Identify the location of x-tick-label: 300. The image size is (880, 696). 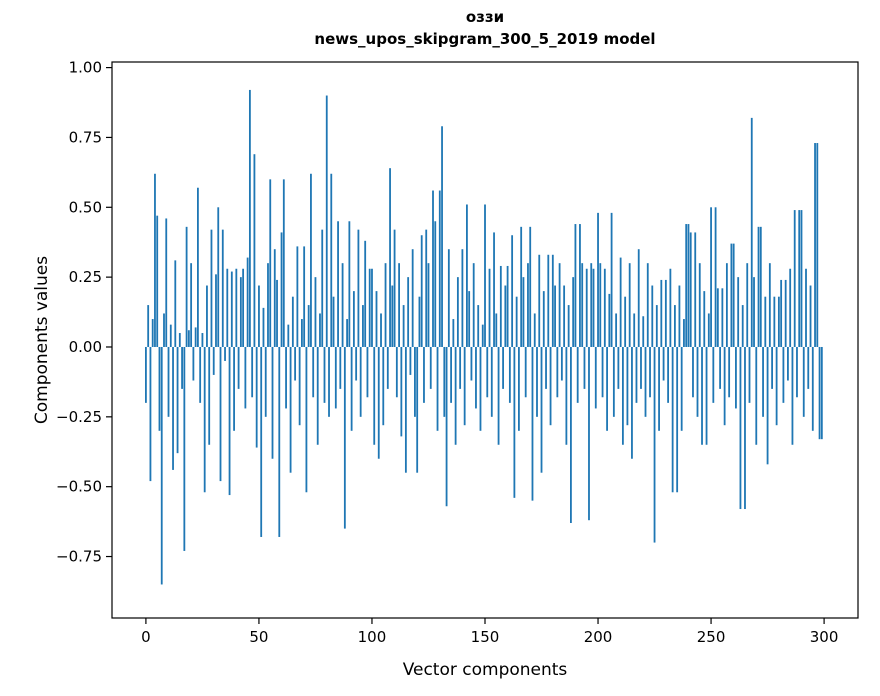
(824, 637).